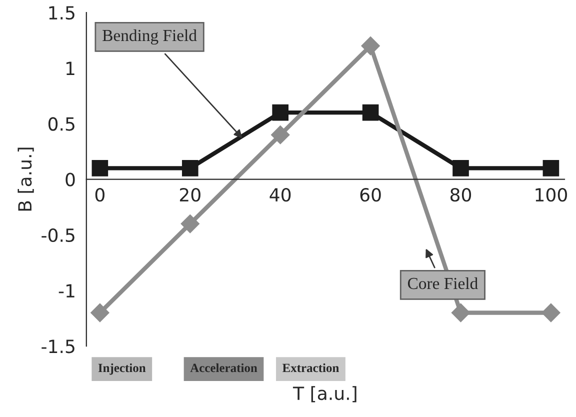 This screenshot has width=576, height=417. I want to click on x-tick-label: 100, so click(551, 195).